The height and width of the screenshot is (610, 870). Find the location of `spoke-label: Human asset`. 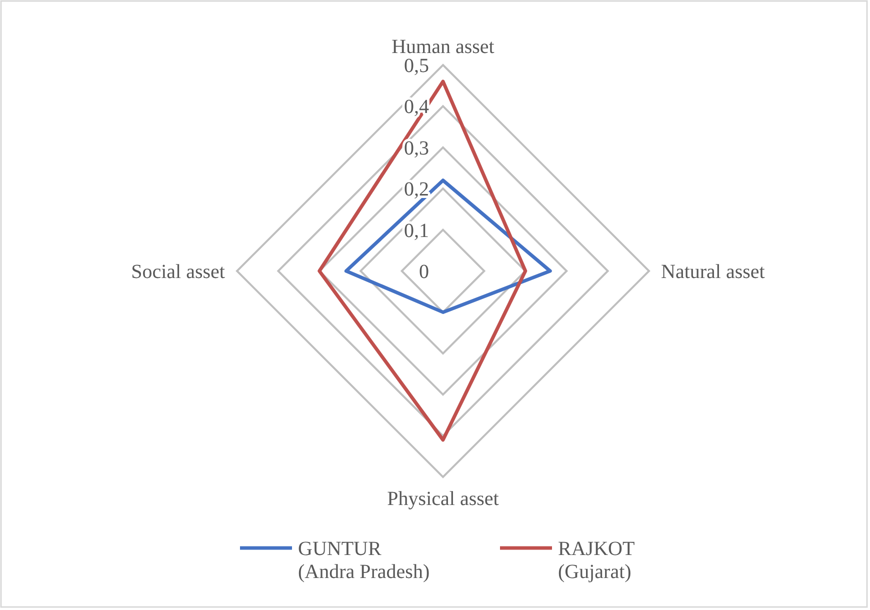

spoke-label: Human asset is located at coordinates (443, 47).